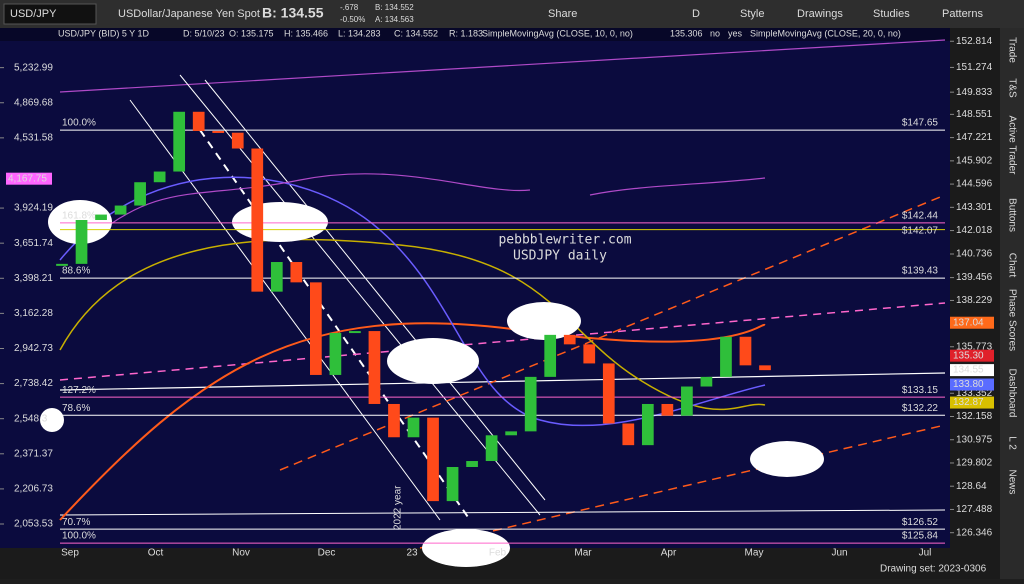  What do you see at coordinates (971, 486) in the screenshot?
I see `y-tick-label: 128.64` at bounding box center [971, 486].